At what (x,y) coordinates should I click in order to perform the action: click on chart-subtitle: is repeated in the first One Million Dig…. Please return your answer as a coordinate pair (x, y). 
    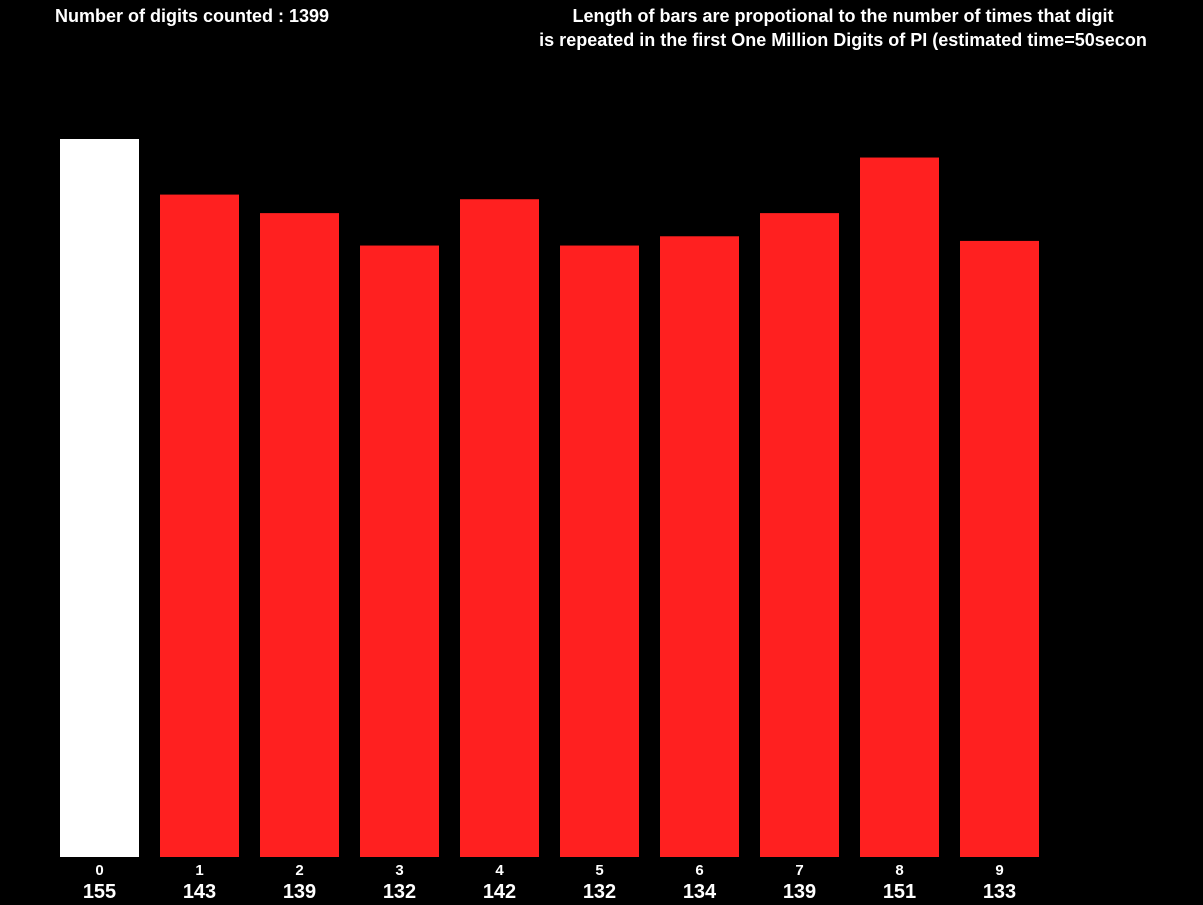
    Looking at the image, I should click on (843, 40).